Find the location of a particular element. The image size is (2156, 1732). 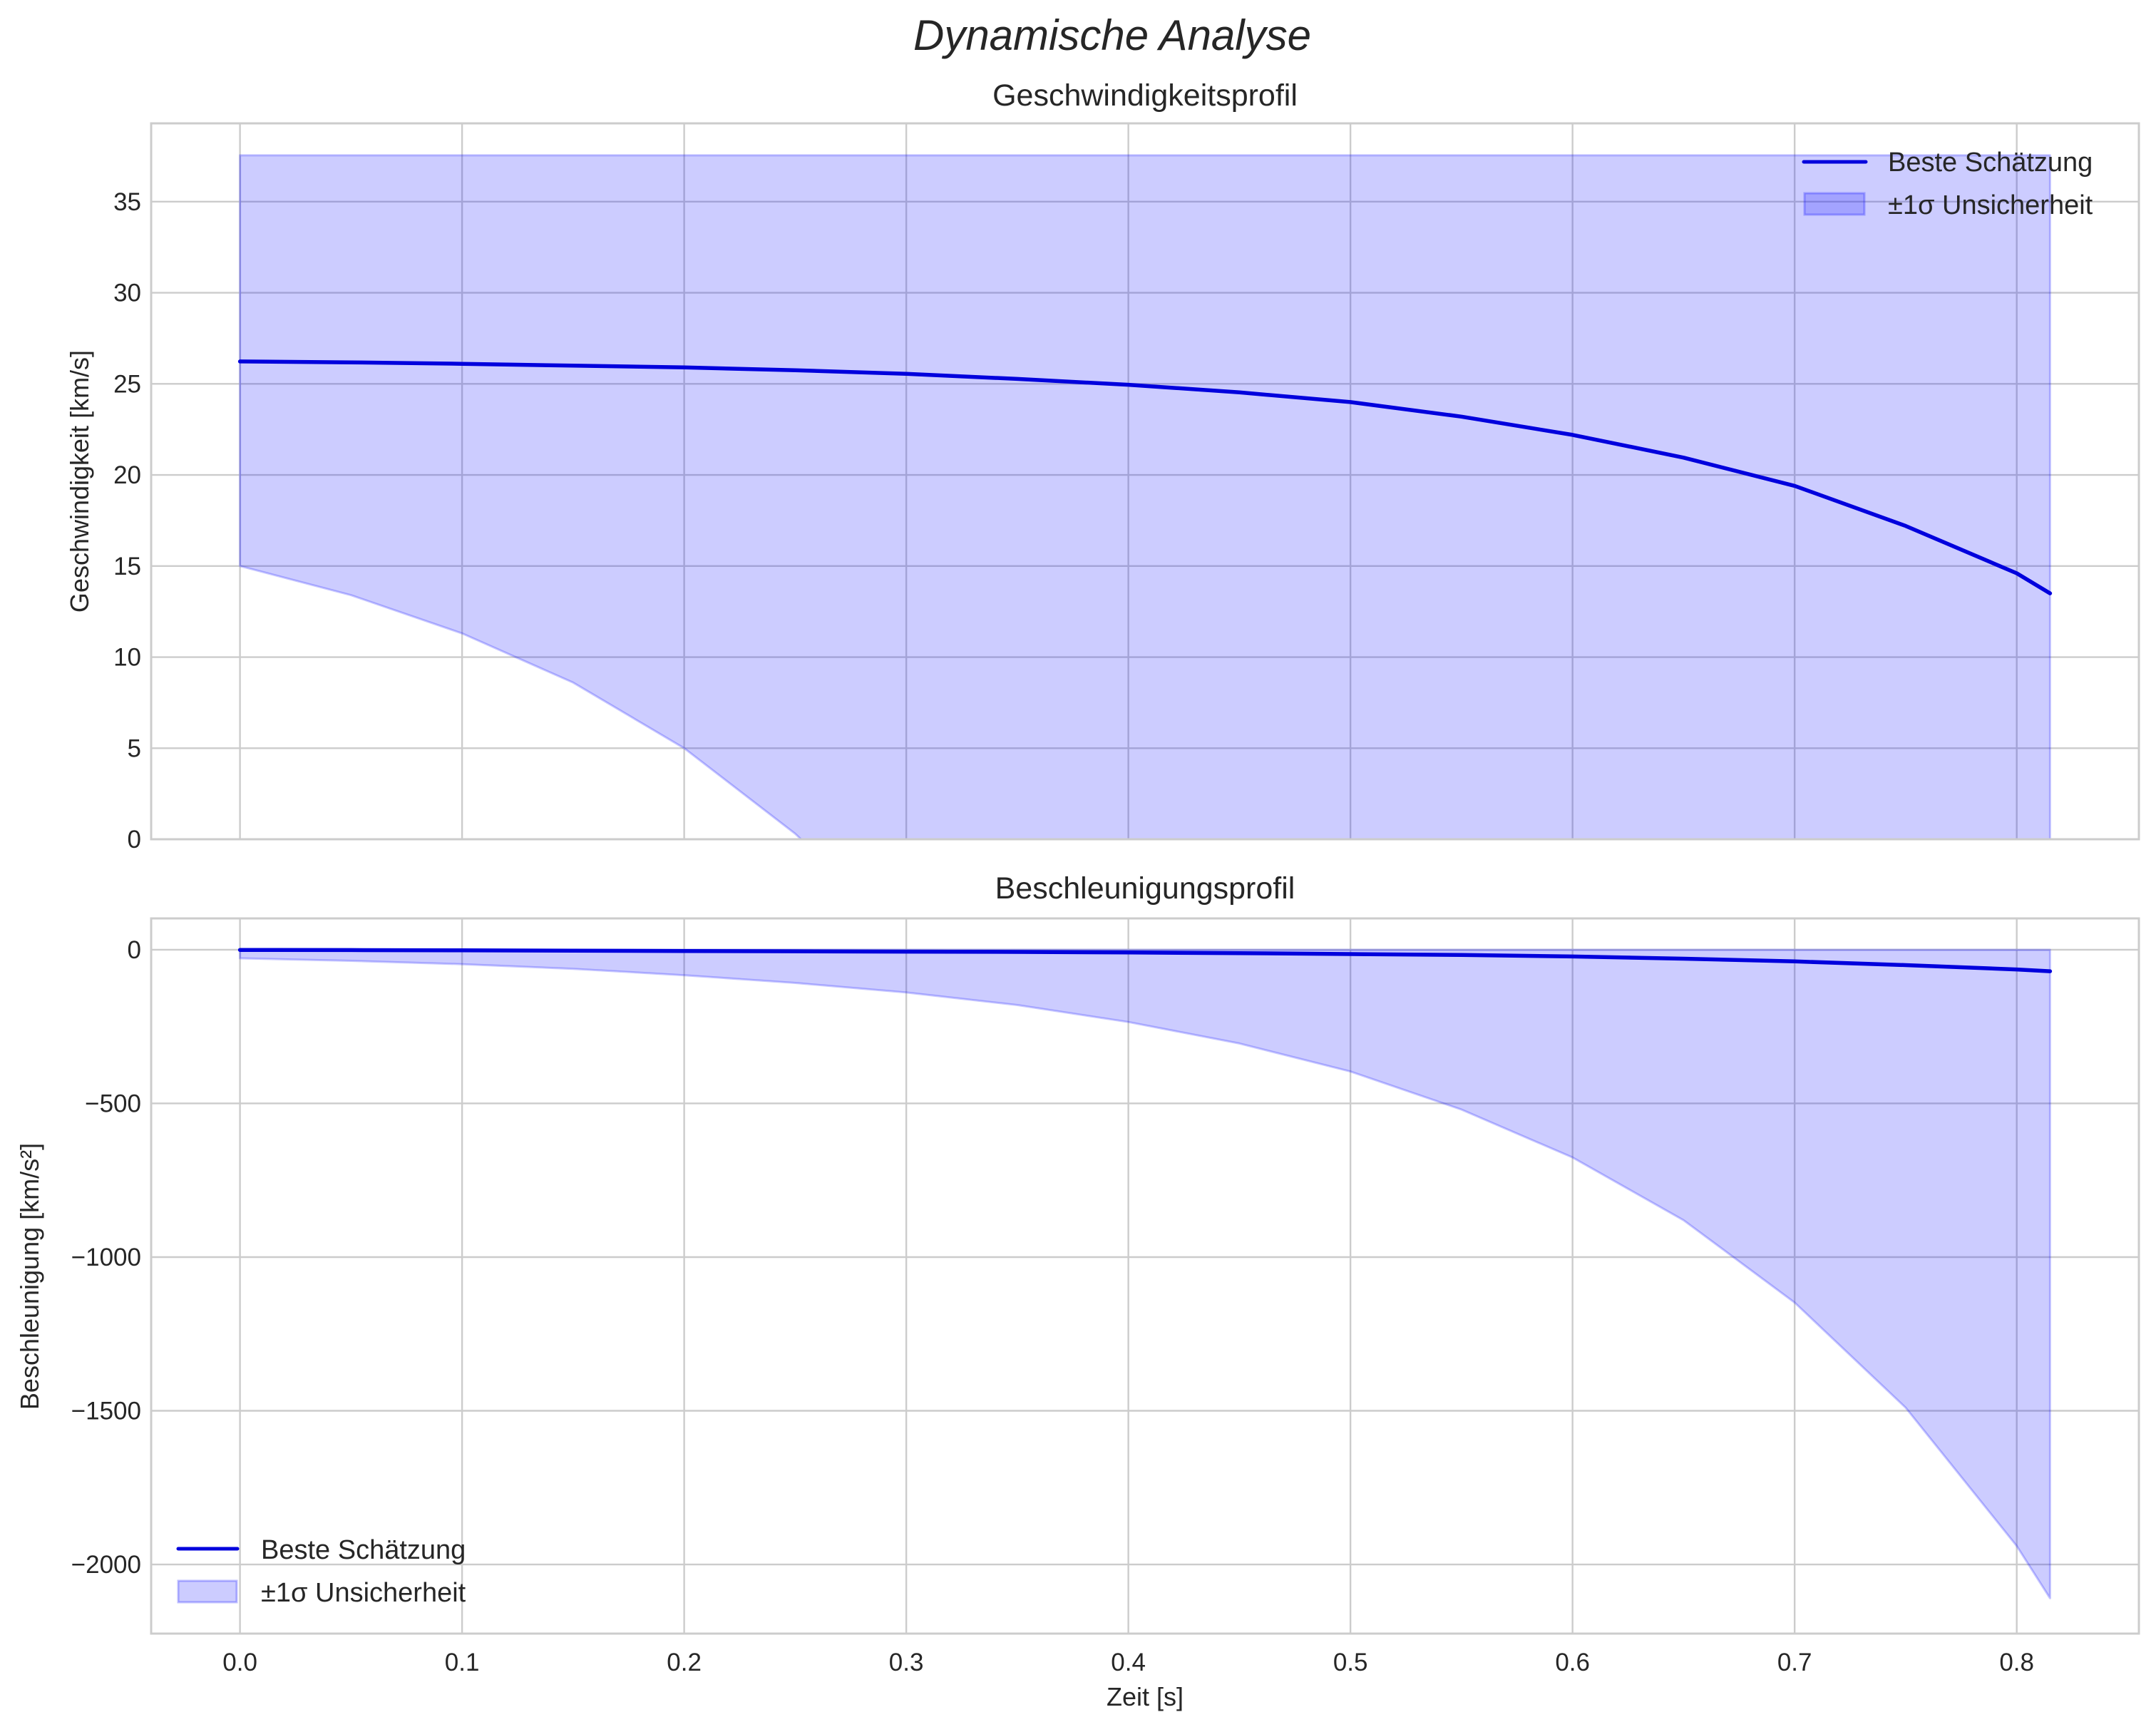

y-tick-label: 30 is located at coordinates (127, 293).